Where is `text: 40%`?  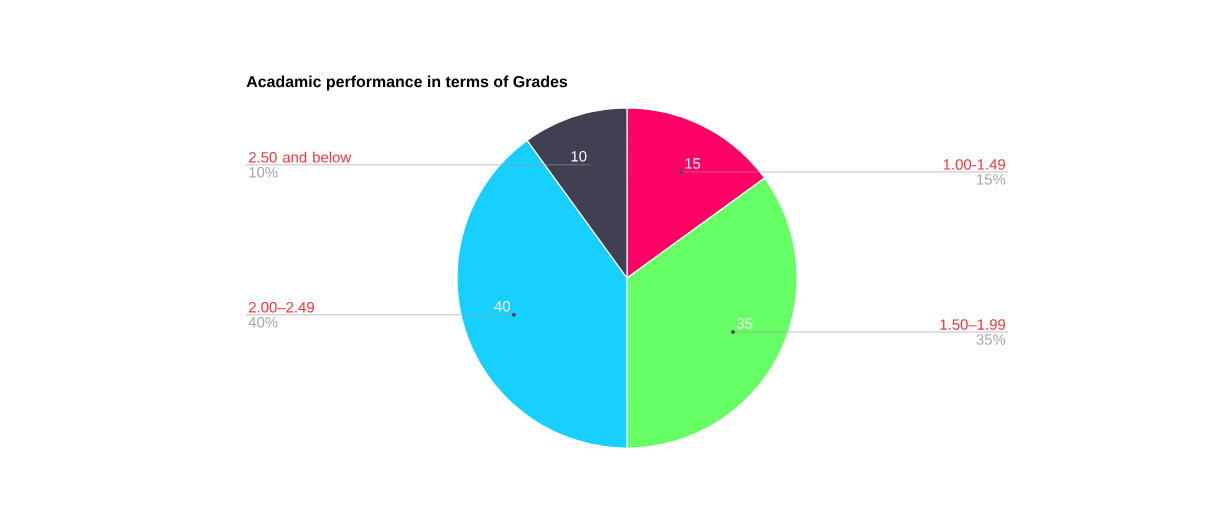 text: 40% is located at coordinates (263, 322).